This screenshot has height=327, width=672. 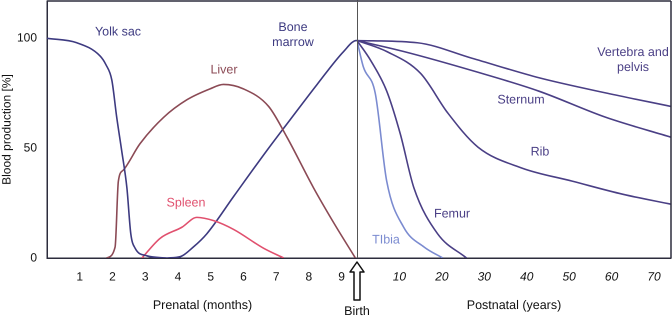 I want to click on x-tick-label: 5, so click(x=210, y=277).